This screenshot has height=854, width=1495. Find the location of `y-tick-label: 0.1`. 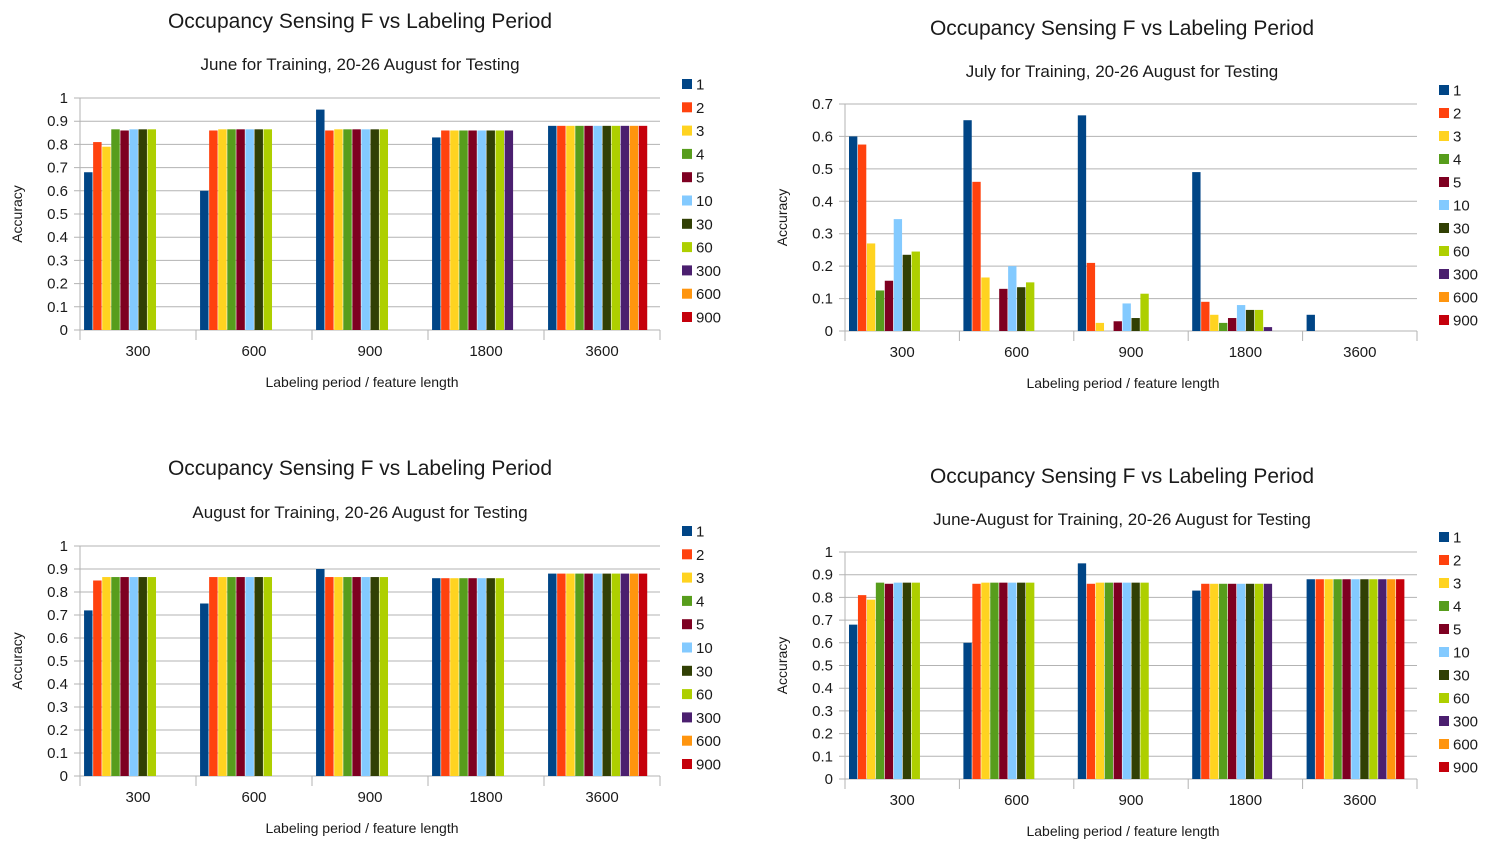

y-tick-label: 0.1 is located at coordinates (822, 756).